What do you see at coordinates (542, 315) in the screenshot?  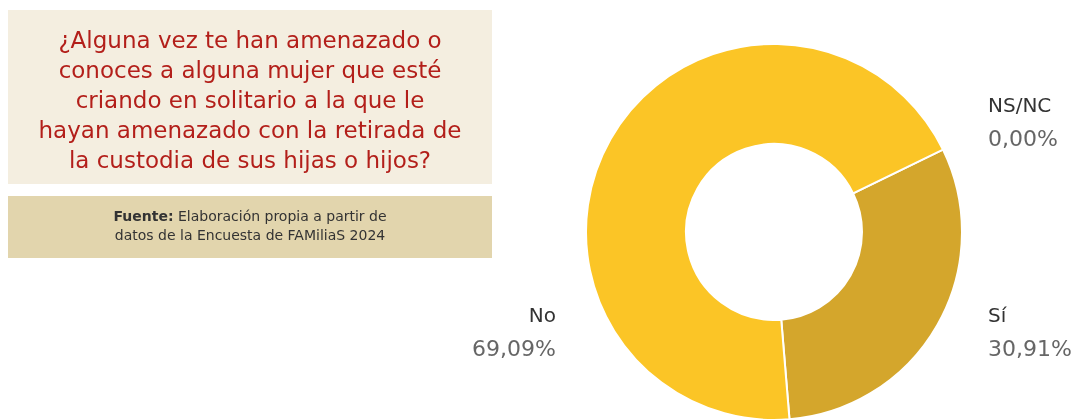 I see `slice-label: No` at bounding box center [542, 315].